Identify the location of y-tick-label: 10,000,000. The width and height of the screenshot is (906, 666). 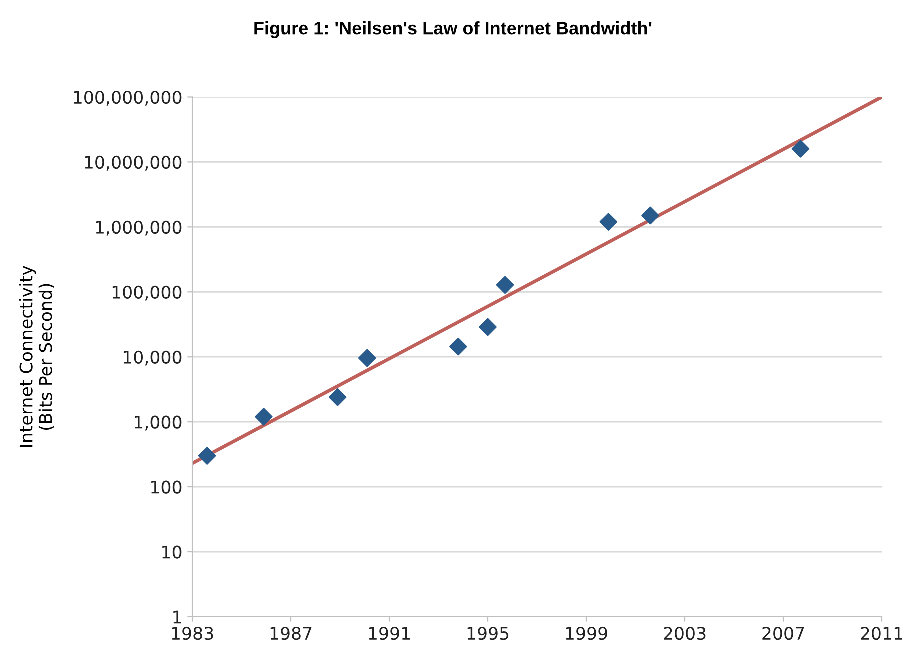
(133, 163).